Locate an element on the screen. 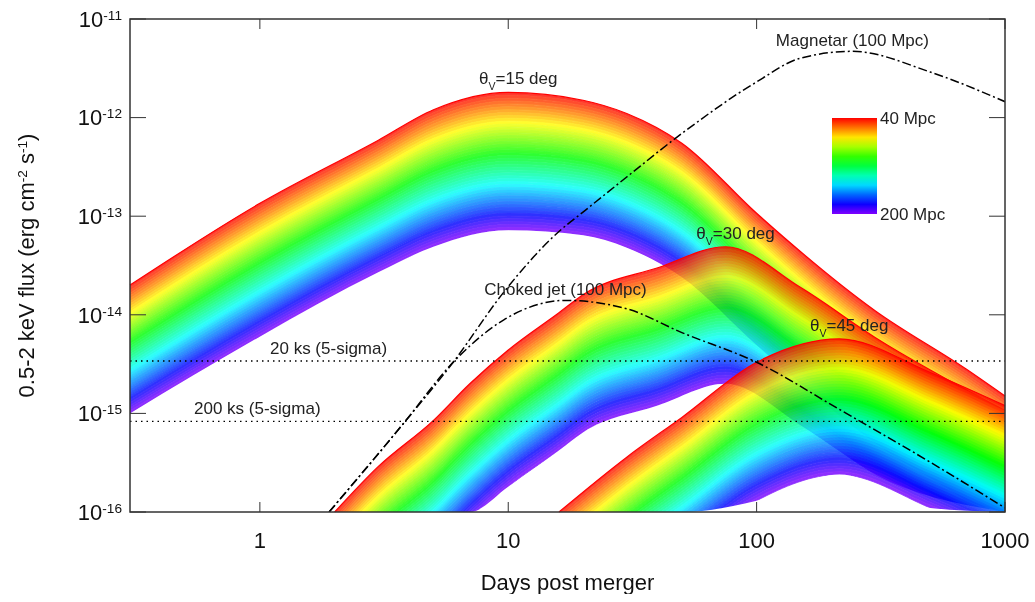 This screenshot has width=1035, height=602. annotation: 40 Mpc is located at coordinates (908, 118).